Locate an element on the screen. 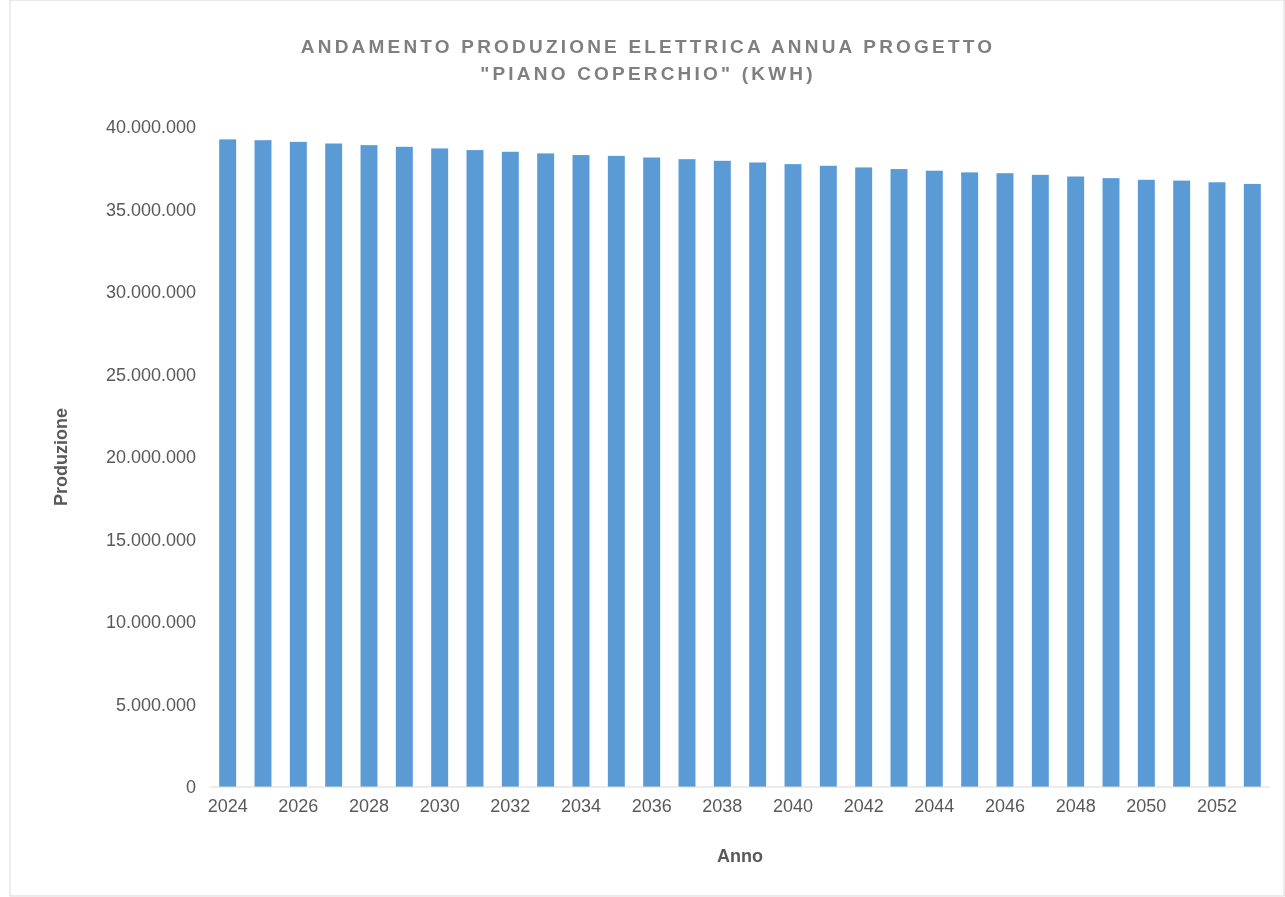  x-tick-label: 2046 is located at coordinates (1005, 805).